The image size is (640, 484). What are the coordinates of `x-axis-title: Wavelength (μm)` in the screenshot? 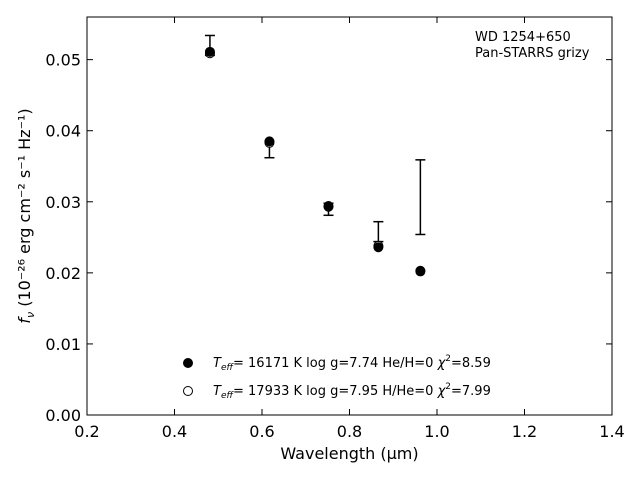 It's located at (349, 453).